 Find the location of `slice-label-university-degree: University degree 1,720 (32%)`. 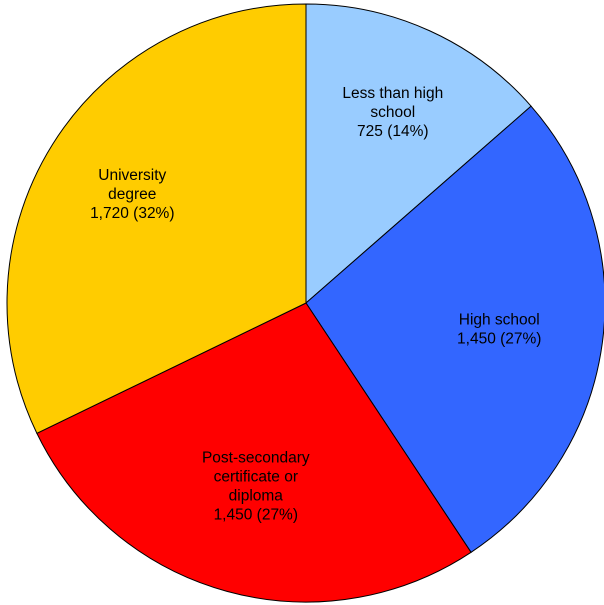

slice-label-university-degree: University degree 1,720 (32%) is located at coordinates (132, 194).